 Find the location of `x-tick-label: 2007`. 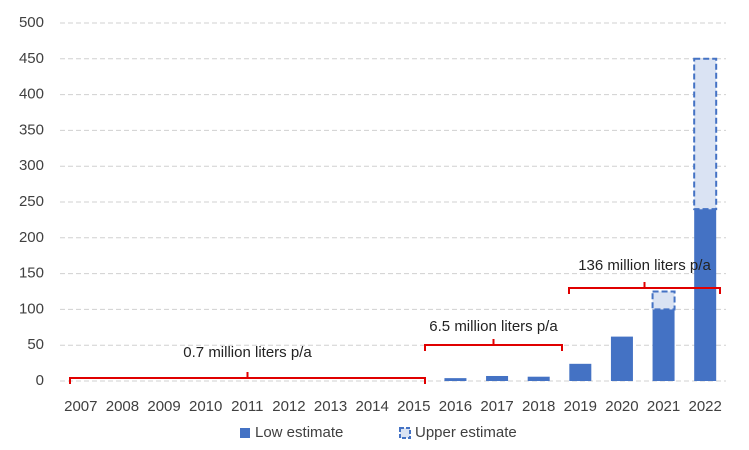

x-tick-label: 2007 is located at coordinates (80, 406).